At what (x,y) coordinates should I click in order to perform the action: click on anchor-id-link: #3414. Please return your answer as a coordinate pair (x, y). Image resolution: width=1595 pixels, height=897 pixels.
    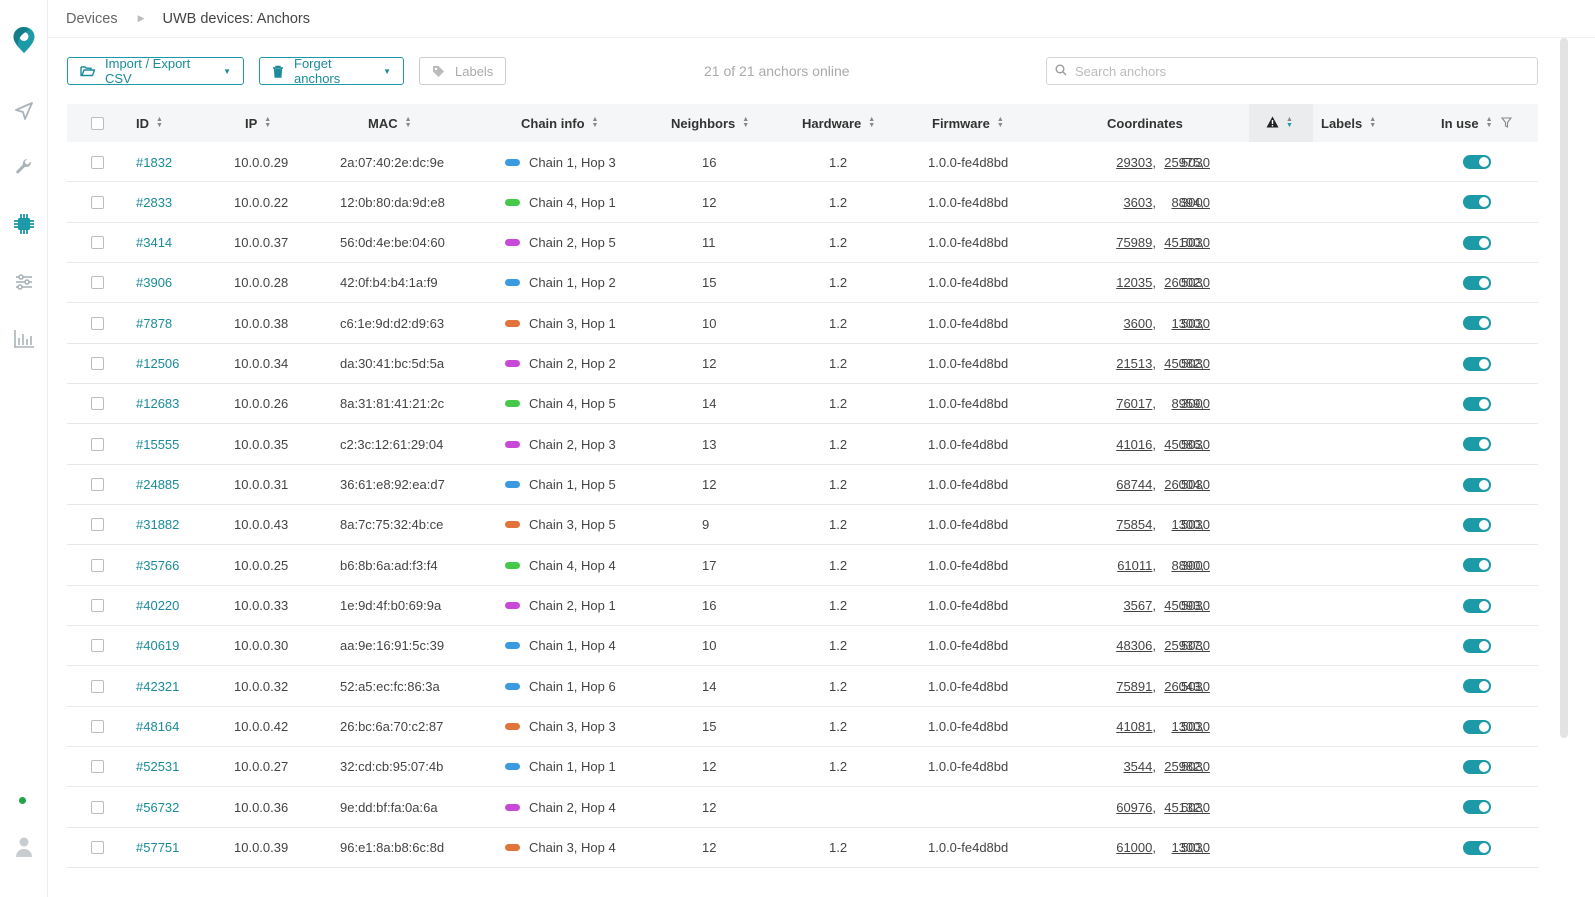
    Looking at the image, I should click on (154, 243).